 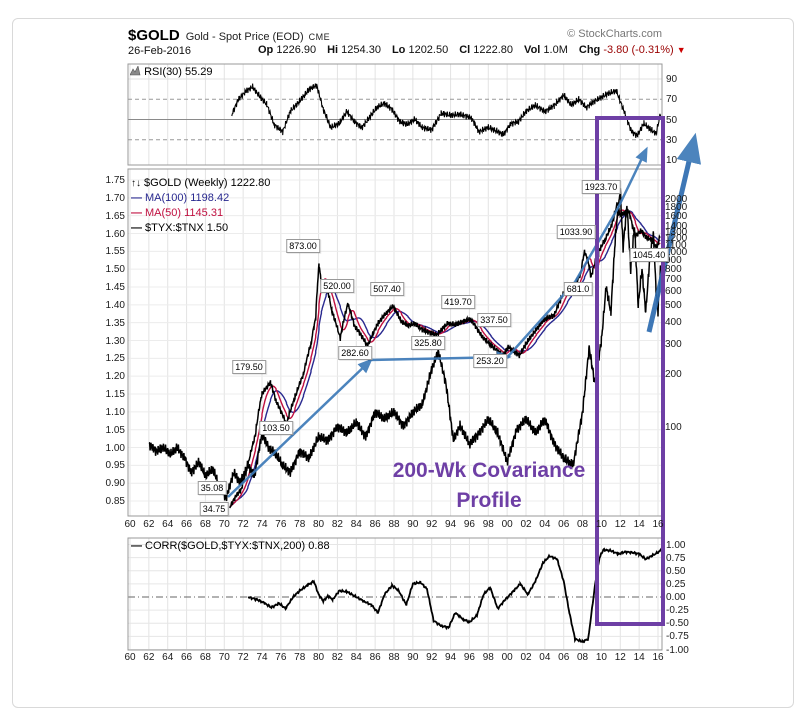 What do you see at coordinates (354, 50) in the screenshot?
I see `quote-hi: Hi 1254.30` at bounding box center [354, 50].